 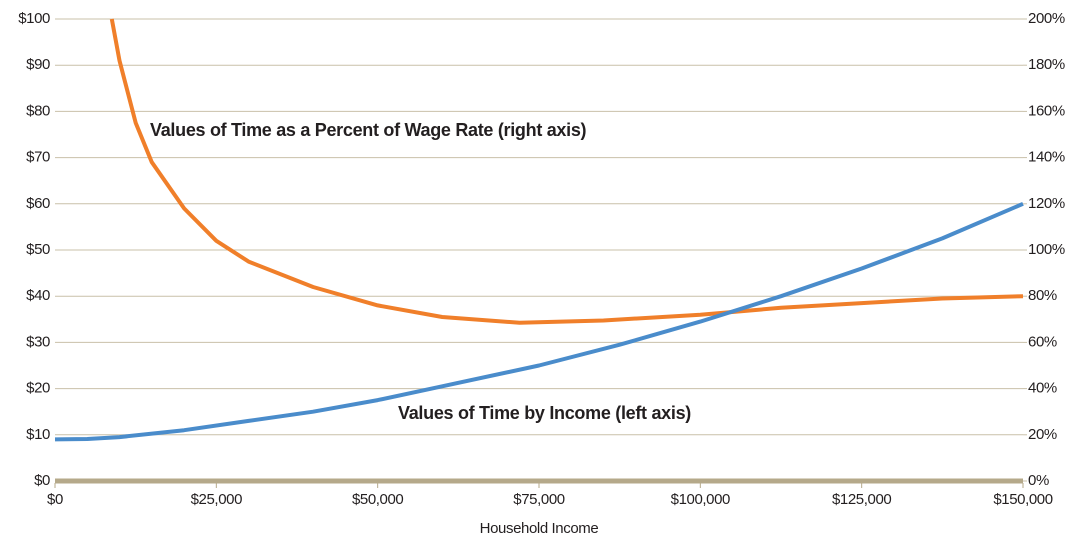 What do you see at coordinates (700, 499) in the screenshot?
I see `x-tick-label: $100,000` at bounding box center [700, 499].